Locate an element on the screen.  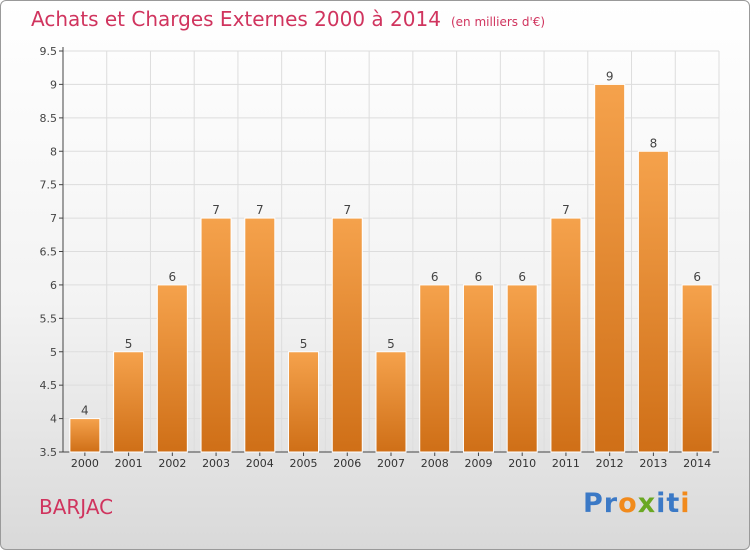
data-label-2005: 5 is located at coordinates (304, 344).